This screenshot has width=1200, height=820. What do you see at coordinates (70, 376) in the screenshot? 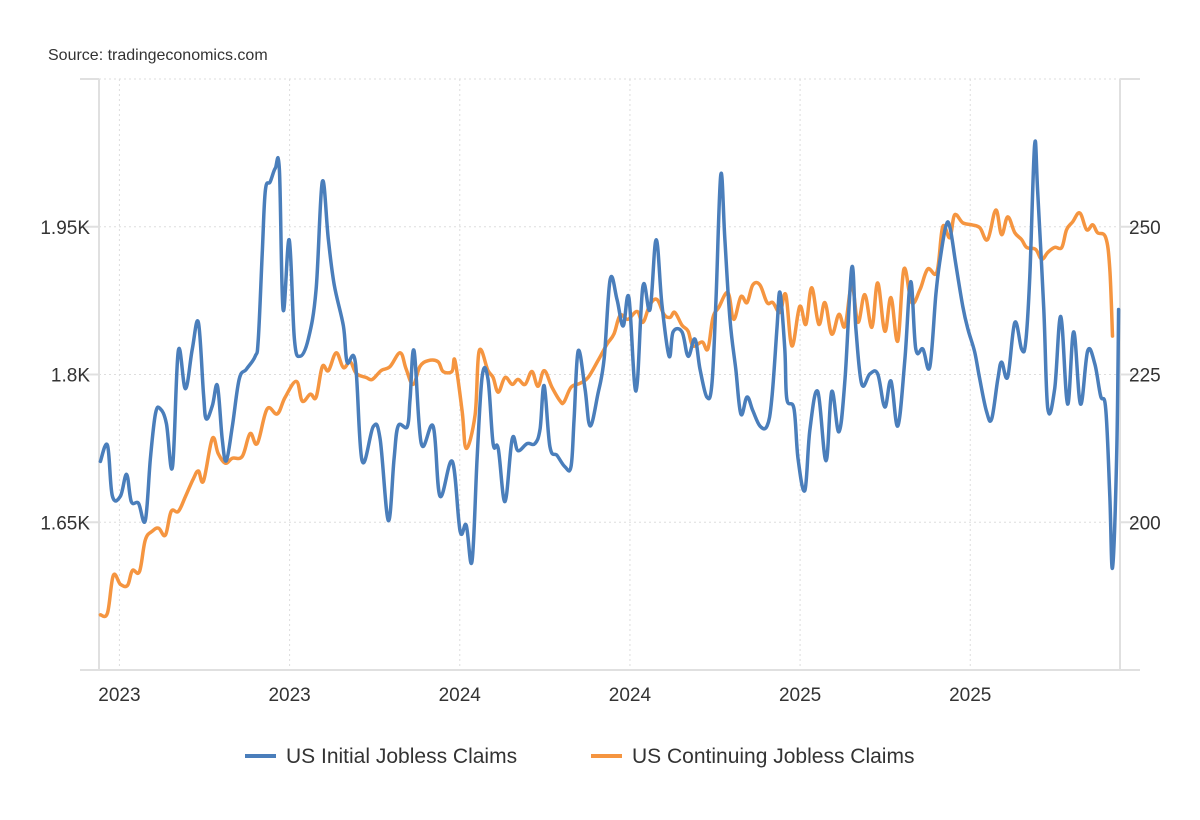
I see `y-left-tick-label: 1.8K` at bounding box center [70, 376].